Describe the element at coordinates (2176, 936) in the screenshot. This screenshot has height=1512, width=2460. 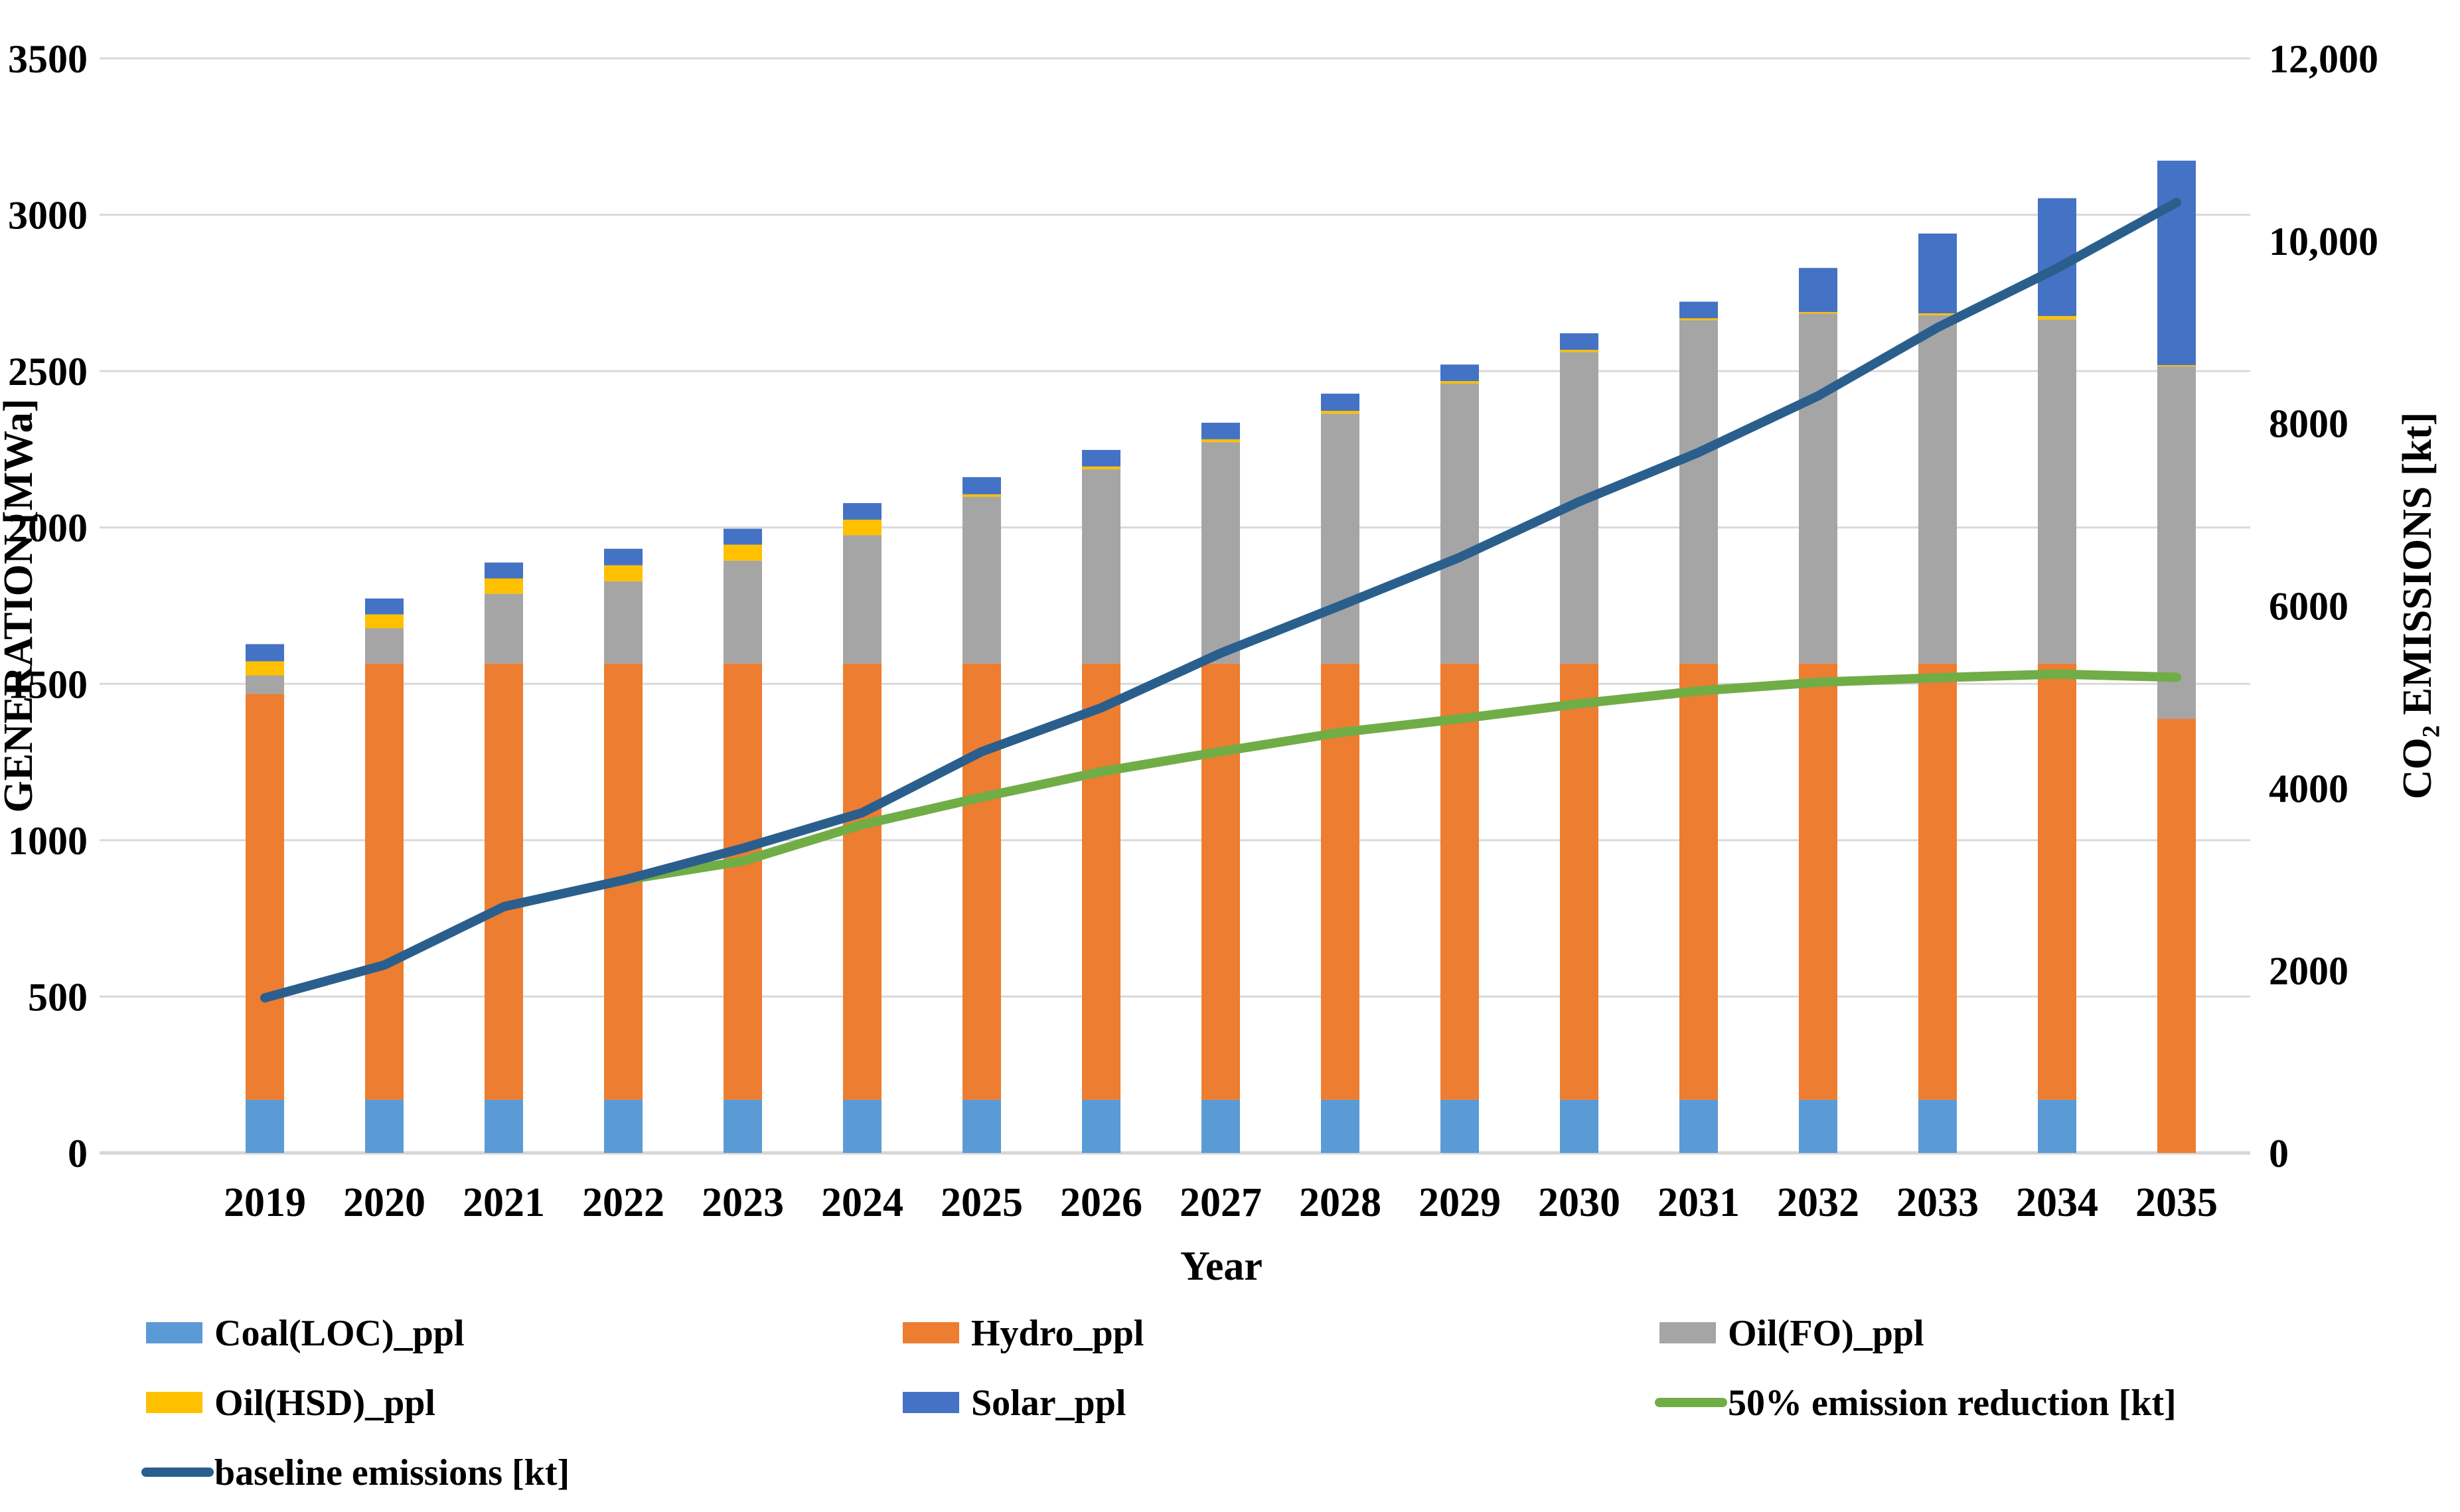
I see `bar-2035-Hydro_ppl` at that location.